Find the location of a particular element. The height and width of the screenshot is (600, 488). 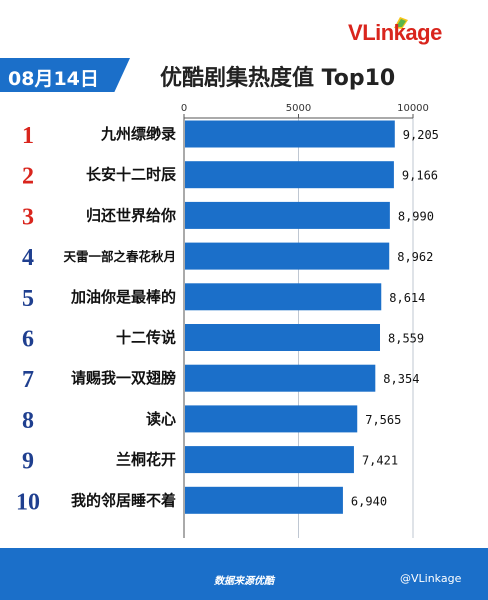

category-label: 归还世界给你 is located at coordinates (131, 215).